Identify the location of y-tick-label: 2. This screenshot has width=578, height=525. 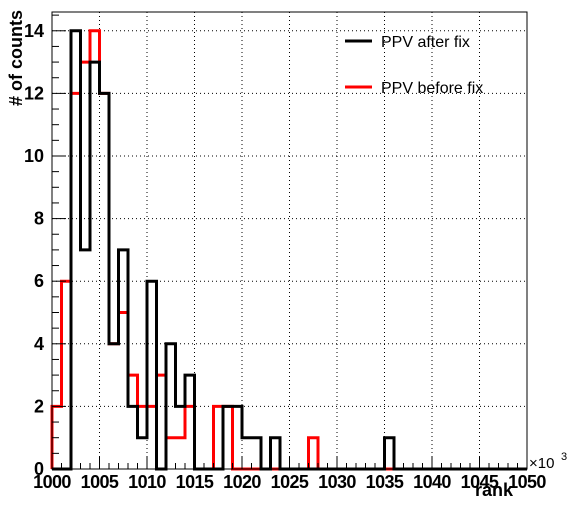
(39, 406).